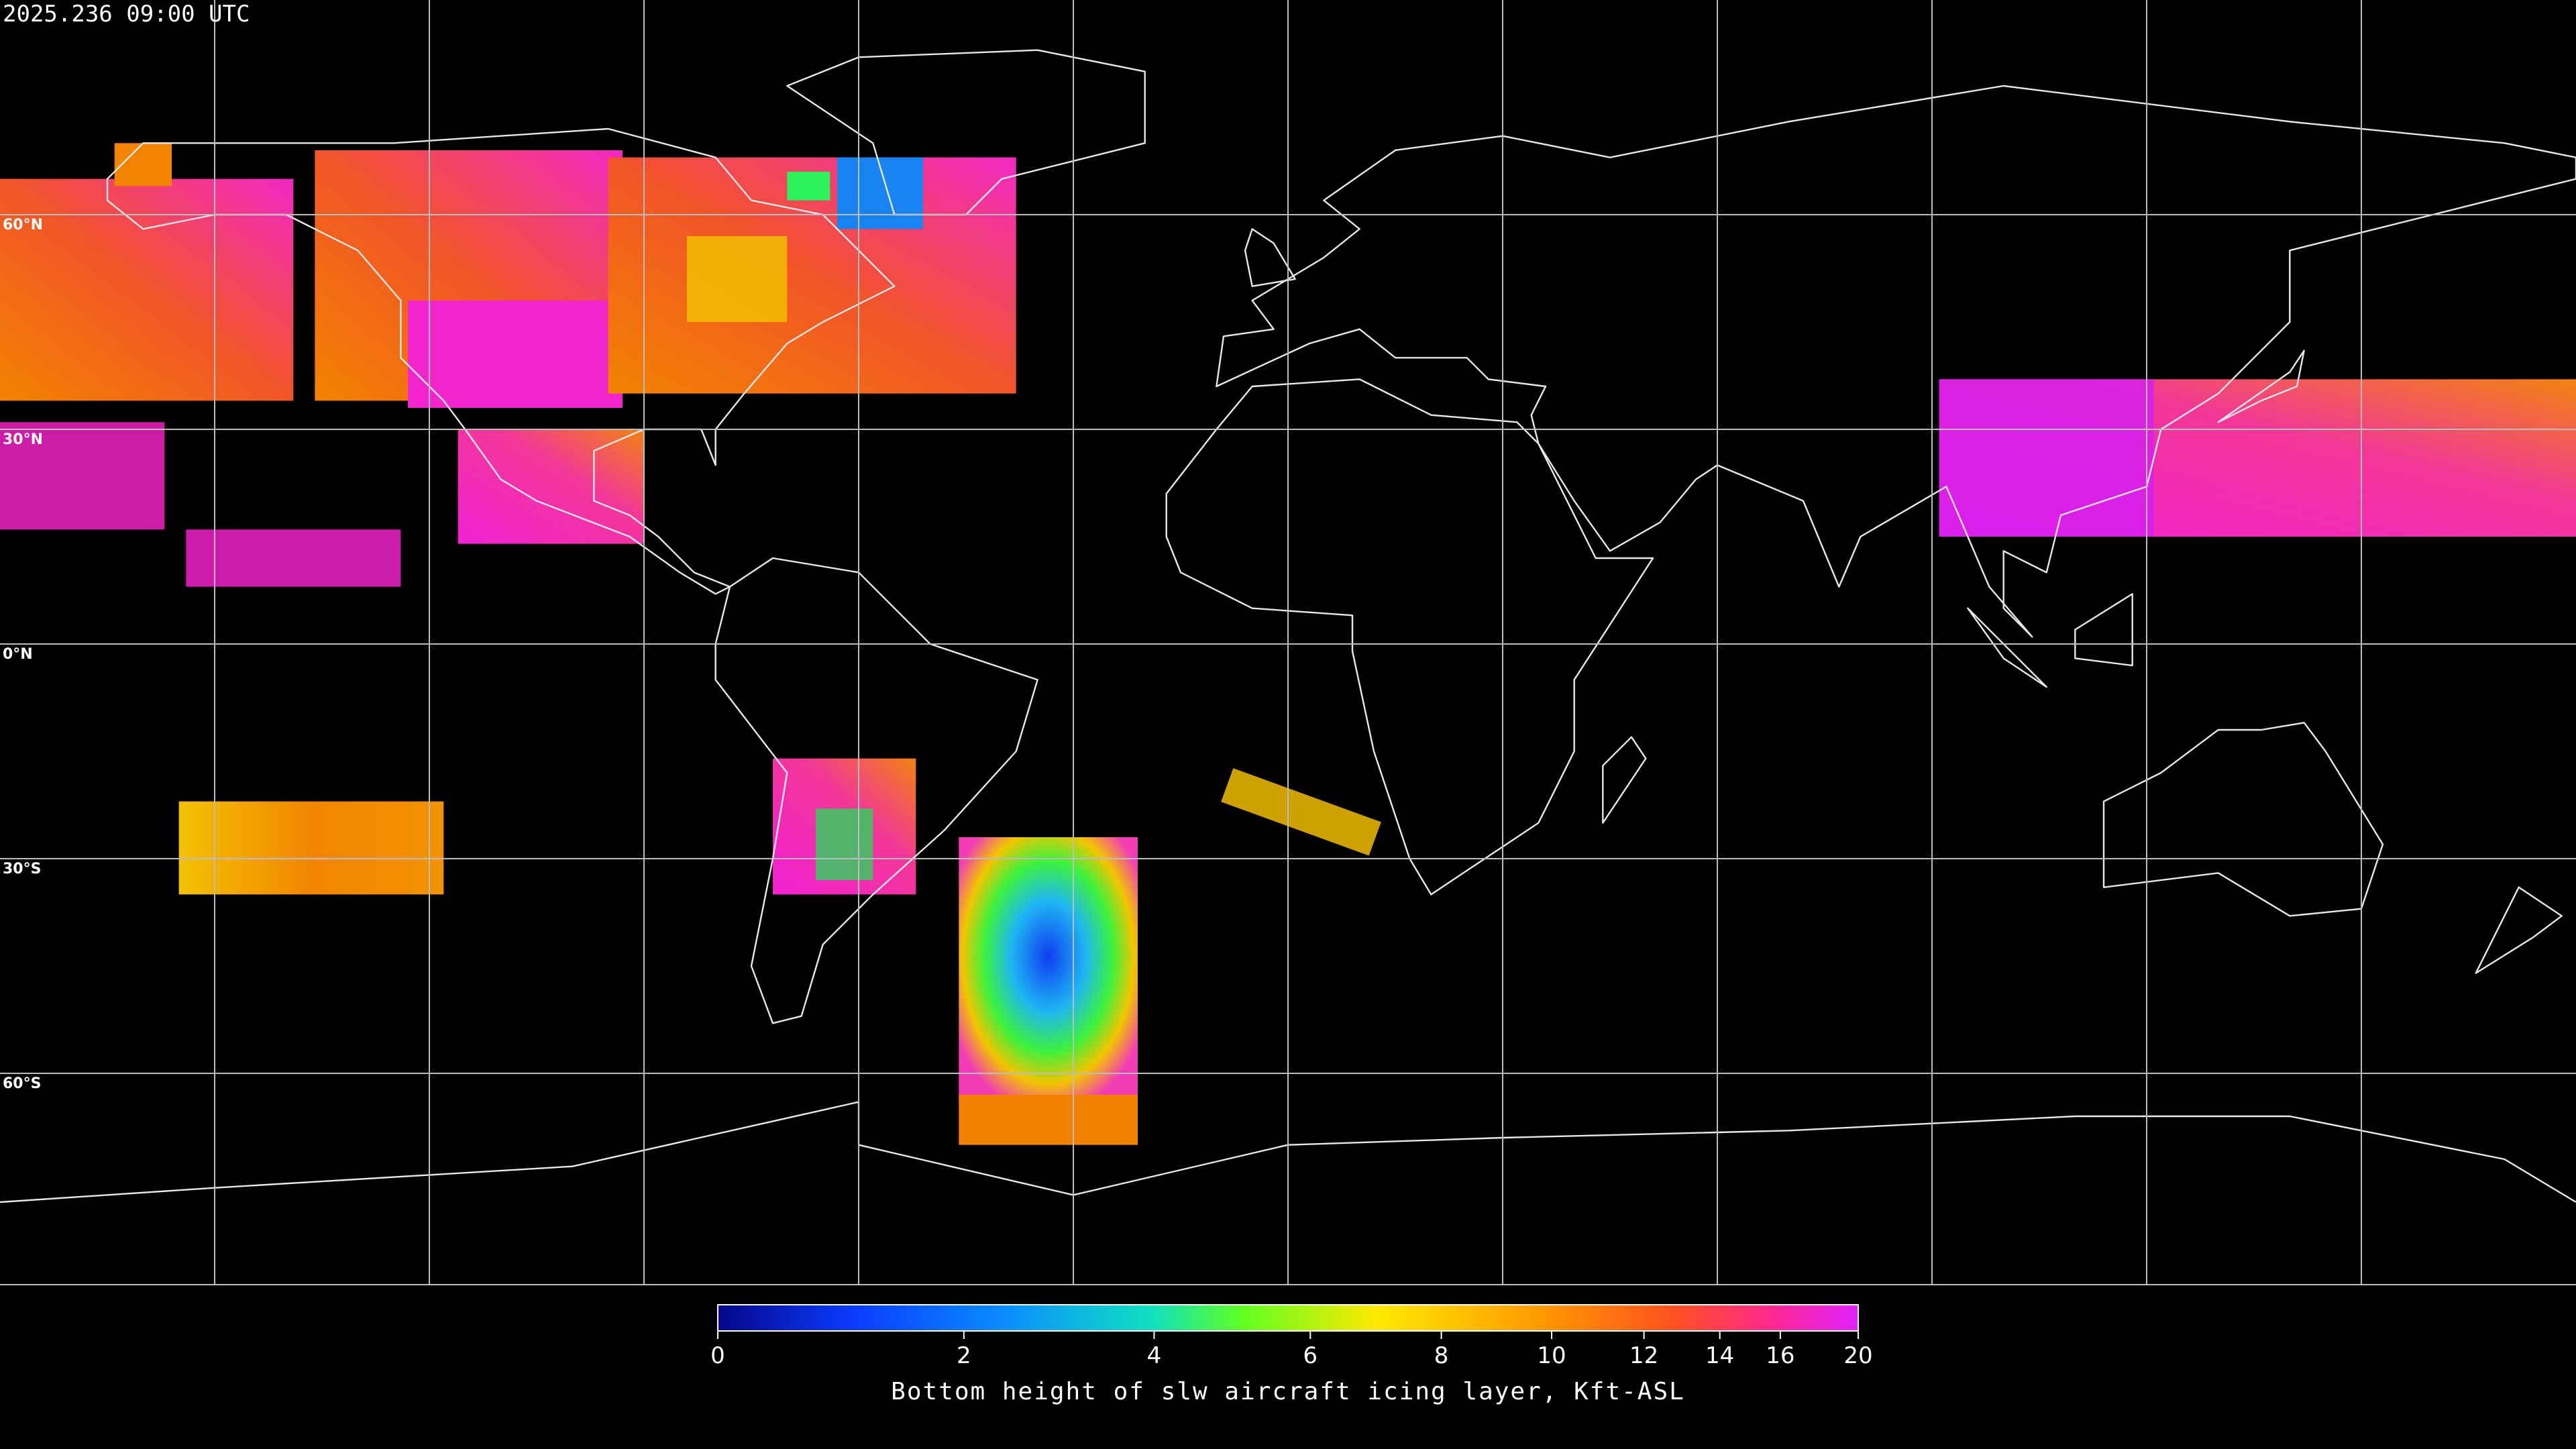 The image size is (2576, 1449). Describe the element at coordinates (22, 869) in the screenshot. I see `latitude-label: 30°S` at that location.